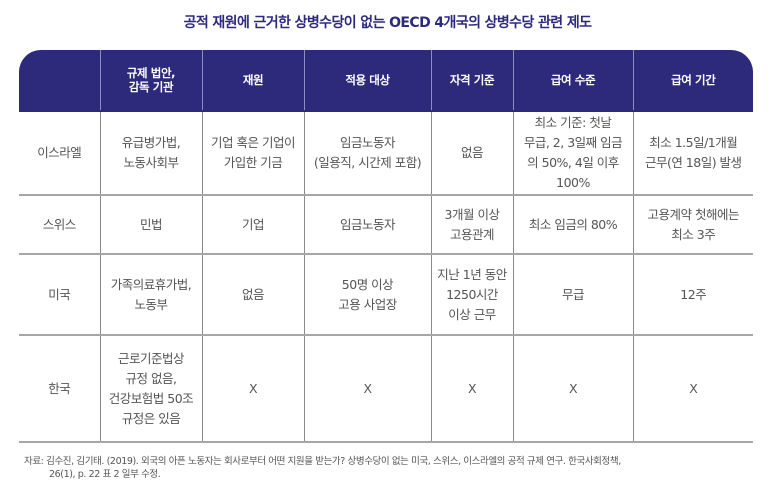 This screenshot has height=490, width=775. Describe the element at coordinates (252, 295) in the screenshot. I see `funding-cell: 없음` at that location.